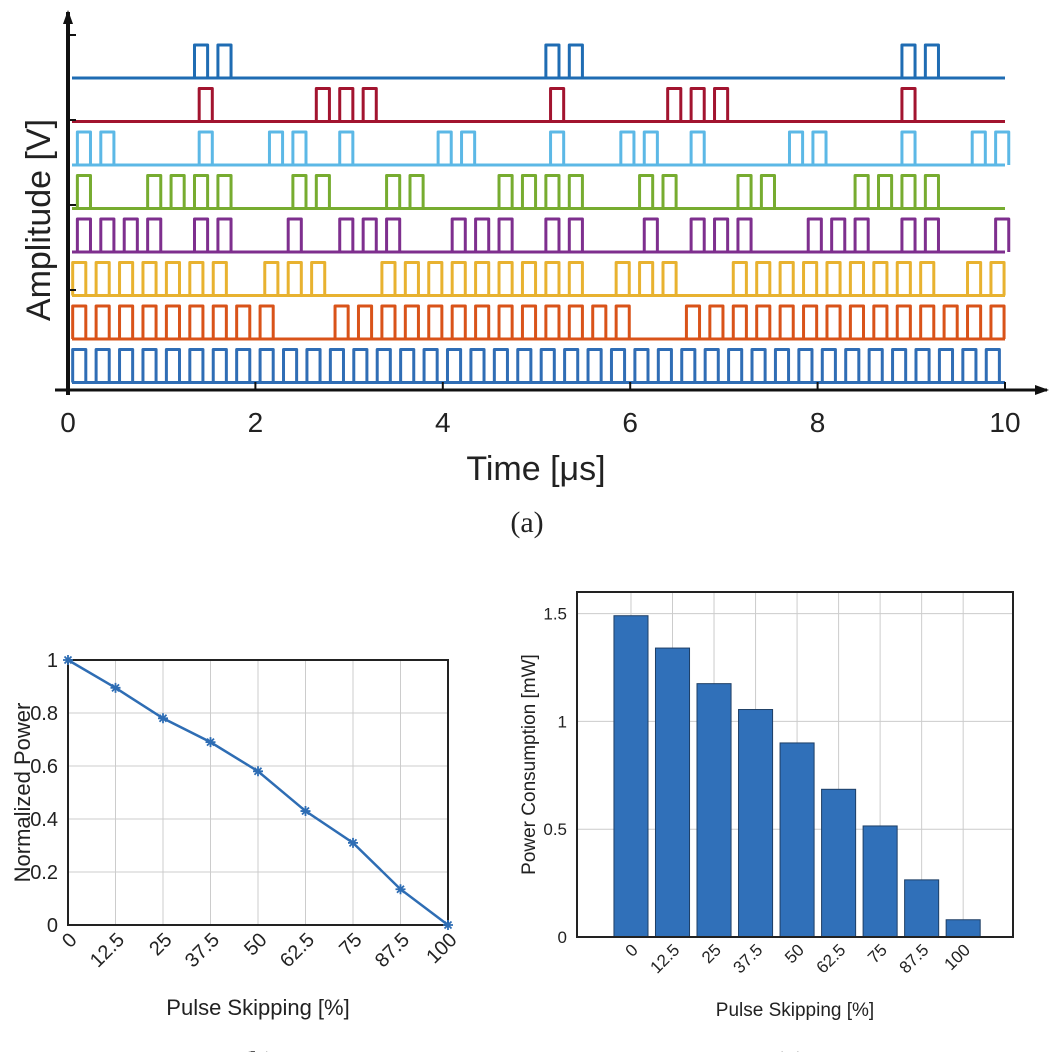 The height and width of the screenshot is (1052, 1052). What do you see at coordinates (529, 764) in the screenshot?
I see `y-axis-label: Power Consumption [mW]` at bounding box center [529, 764].